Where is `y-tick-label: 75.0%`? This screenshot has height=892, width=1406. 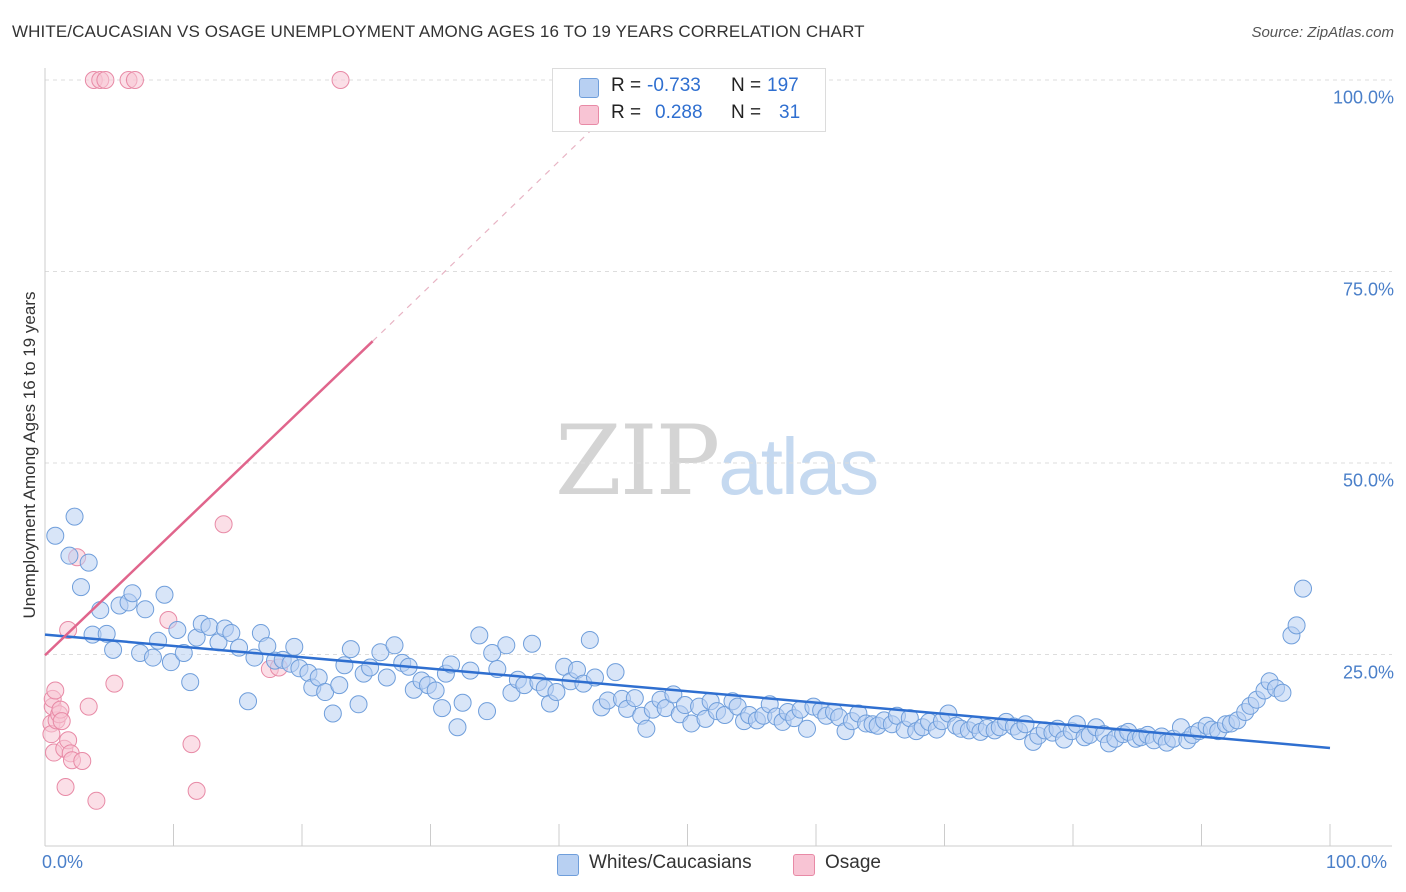 y-tick-label: 75.0% is located at coordinates (1368, 289).